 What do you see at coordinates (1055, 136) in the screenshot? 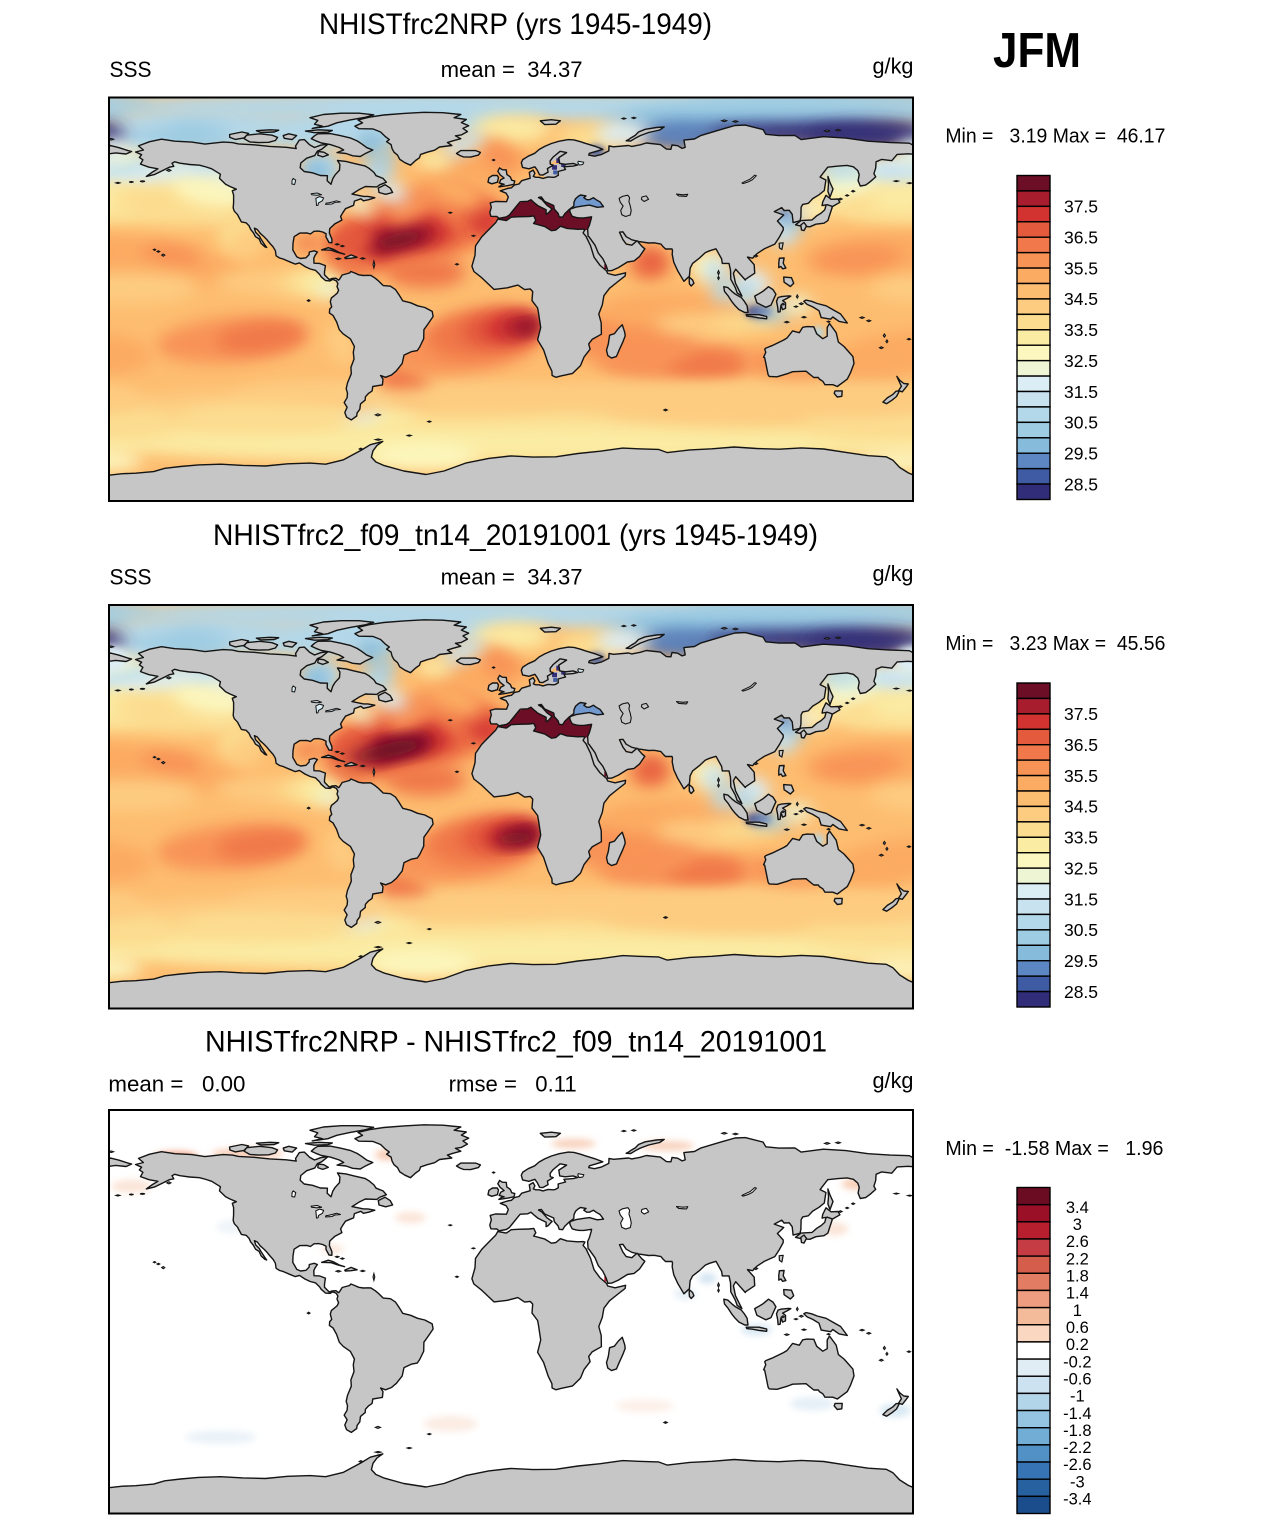
I see `svg-text: Min = 3.19 Max = 46.17` at bounding box center [1055, 136].